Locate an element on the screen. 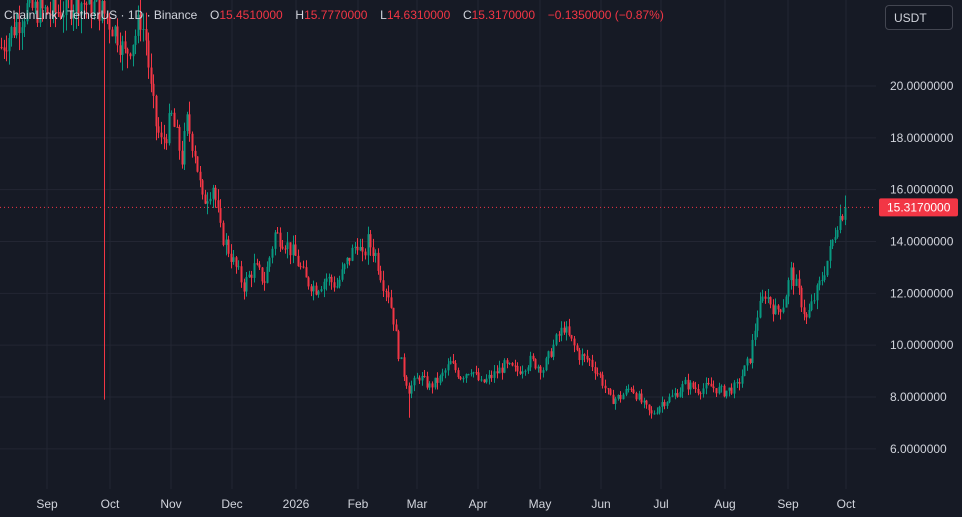  interval: 1D is located at coordinates (135, 15).